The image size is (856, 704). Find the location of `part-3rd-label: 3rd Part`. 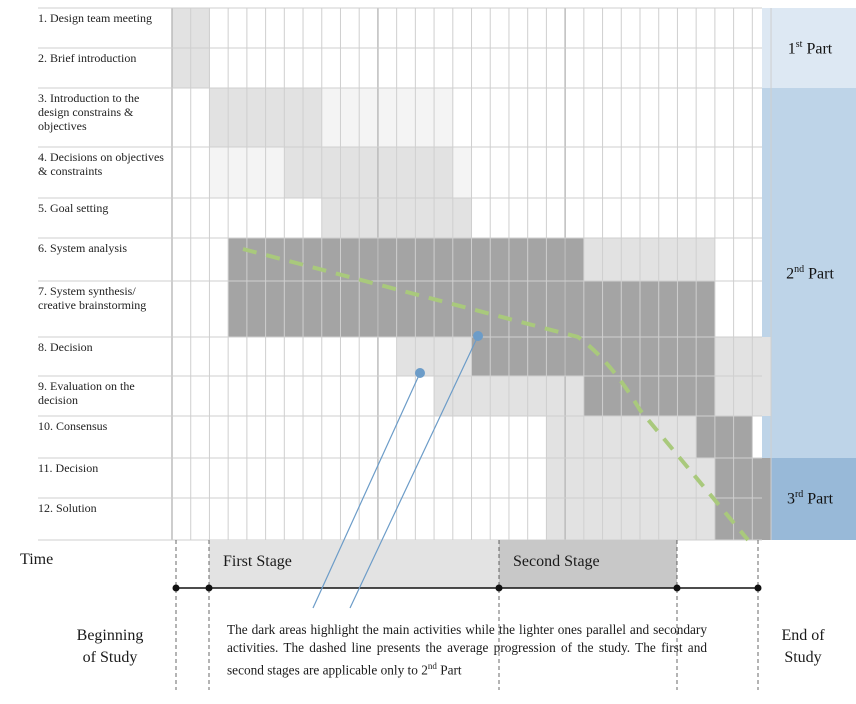

part-3rd-label: 3rd Part is located at coordinates (810, 498).